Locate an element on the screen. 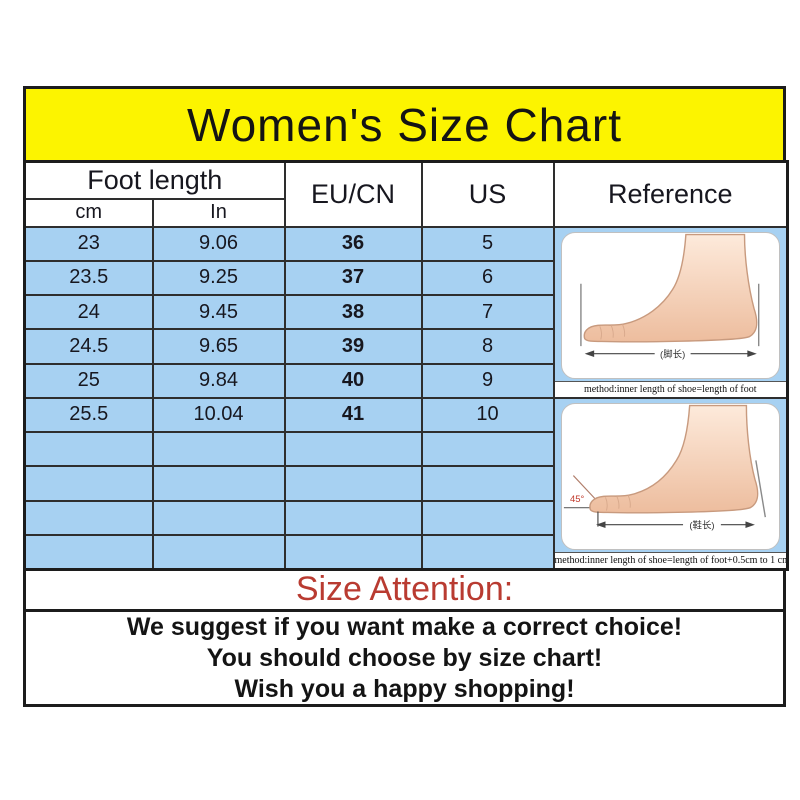 This screenshot has width=800, height=800. header-row-2: cm In is located at coordinates (405, 212).